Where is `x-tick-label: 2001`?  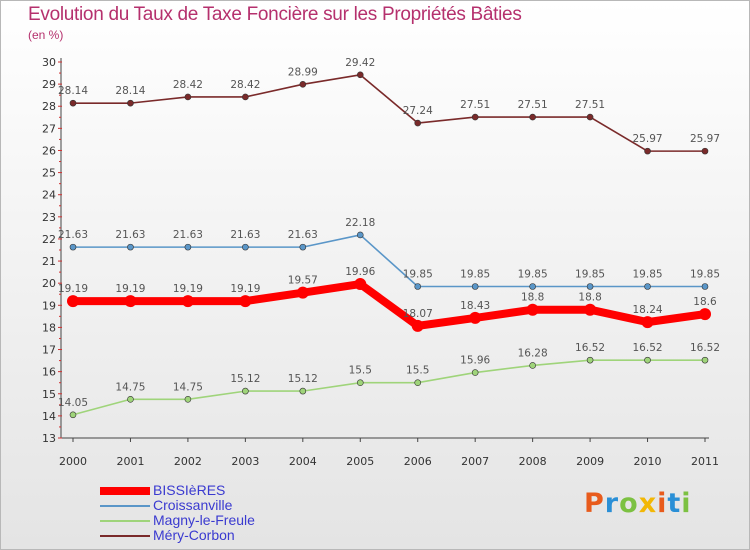 x-tick-label: 2001 is located at coordinates (130, 461).